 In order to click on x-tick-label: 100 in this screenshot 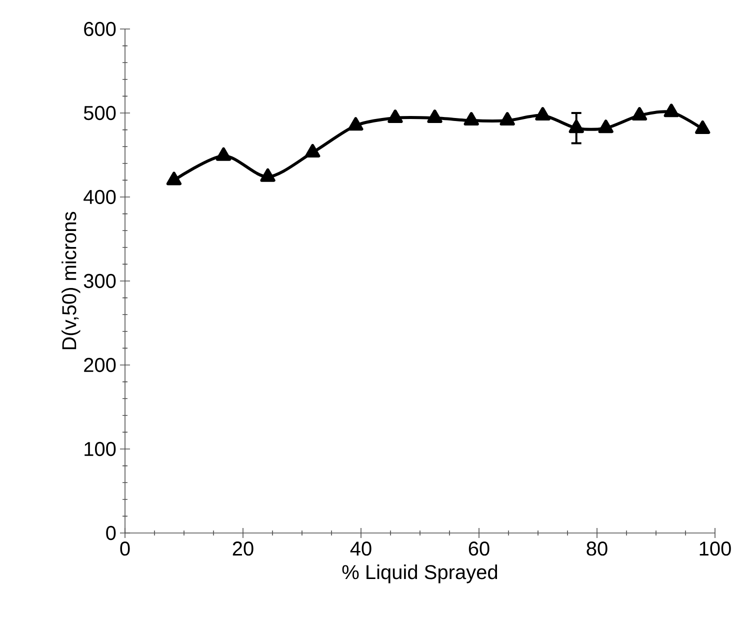, I will do `click(715, 549)`.